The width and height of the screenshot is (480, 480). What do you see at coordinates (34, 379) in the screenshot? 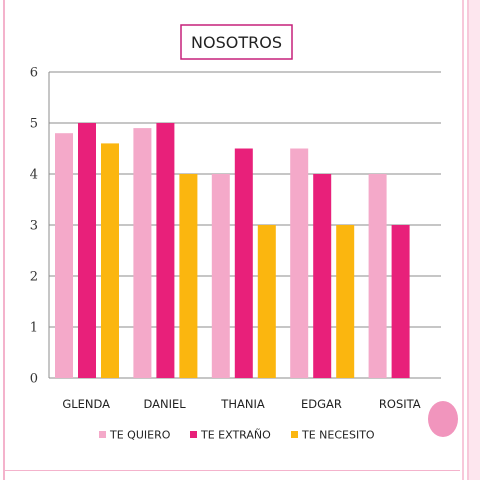
I see `y-tick-label: 0` at bounding box center [34, 379].